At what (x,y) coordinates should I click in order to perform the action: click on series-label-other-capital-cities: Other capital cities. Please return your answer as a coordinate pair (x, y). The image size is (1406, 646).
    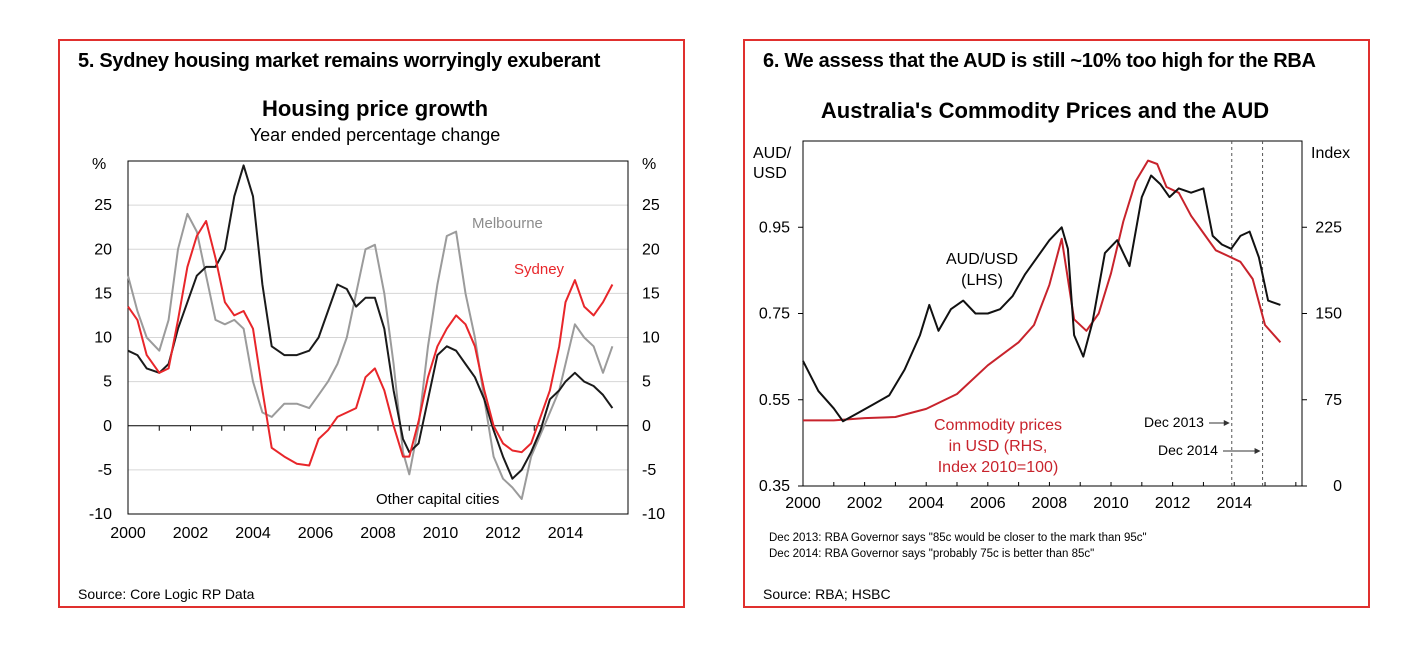
    Looking at the image, I should click on (437, 499).